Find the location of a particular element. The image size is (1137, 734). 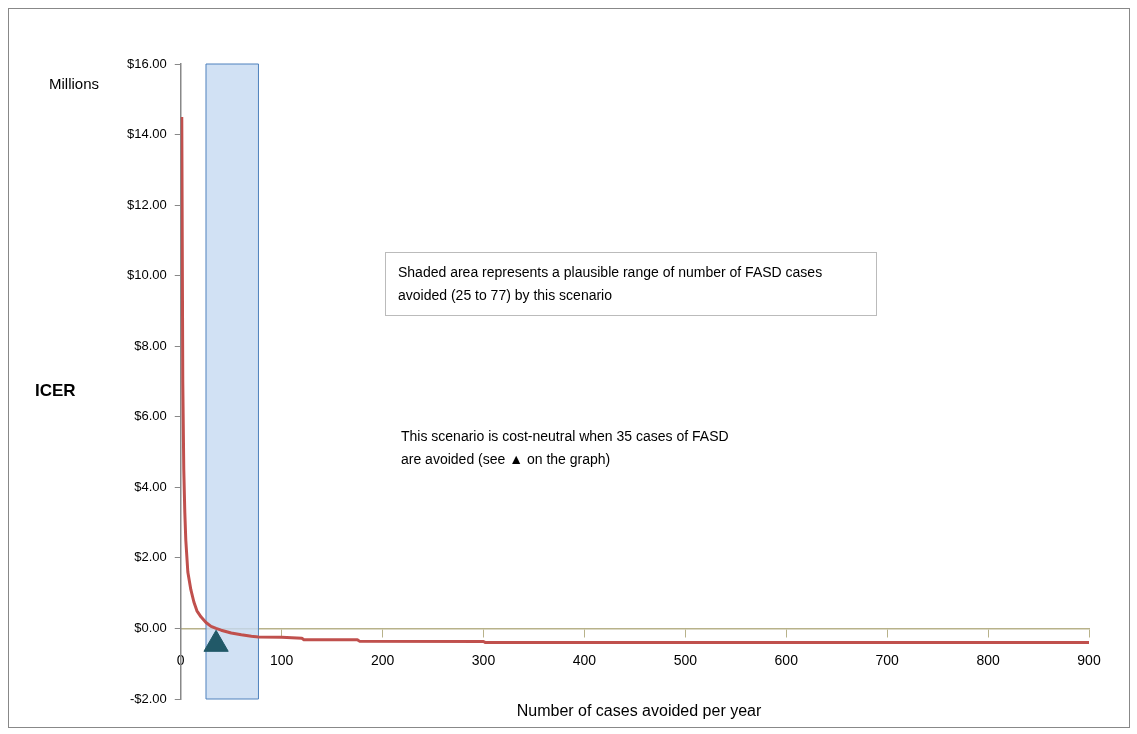

x-tick-label: 100 is located at coordinates (282, 659).